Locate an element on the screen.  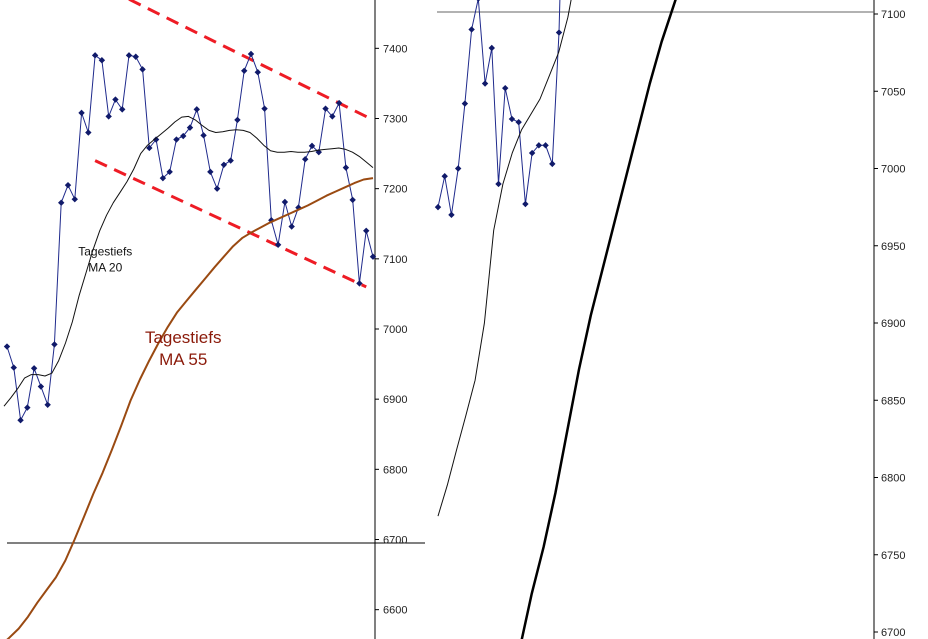
y-tick-label: 6750 is located at coordinates (893, 556).